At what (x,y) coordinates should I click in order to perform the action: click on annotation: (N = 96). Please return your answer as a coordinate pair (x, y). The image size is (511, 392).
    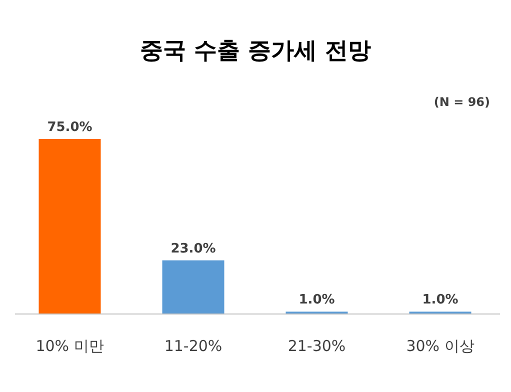
    Looking at the image, I should click on (462, 102).